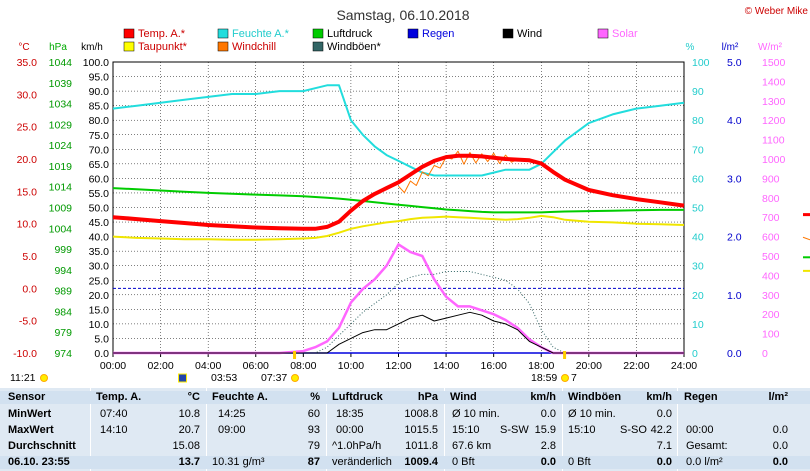  Describe the element at coordinates (438, 34) in the screenshot. I see `legend-label: Regen` at that location.